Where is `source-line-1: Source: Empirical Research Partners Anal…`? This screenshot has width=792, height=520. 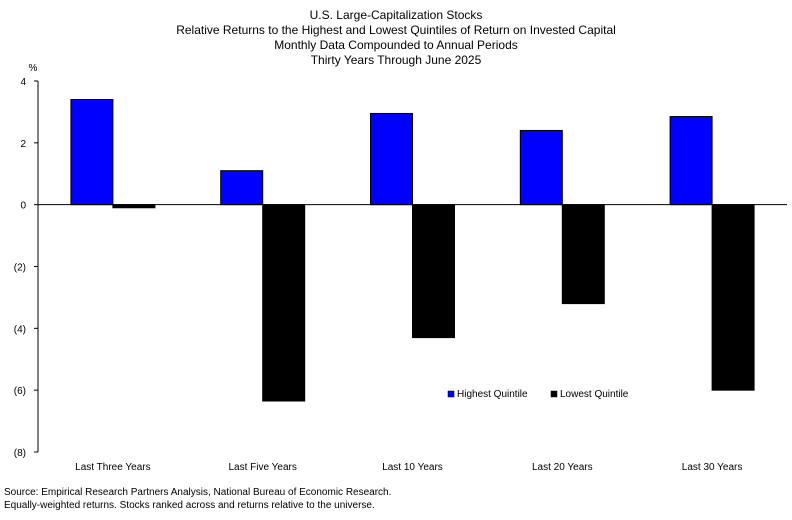 source-line-1: Source: Empirical Research Partners Anal… is located at coordinates (198, 492).